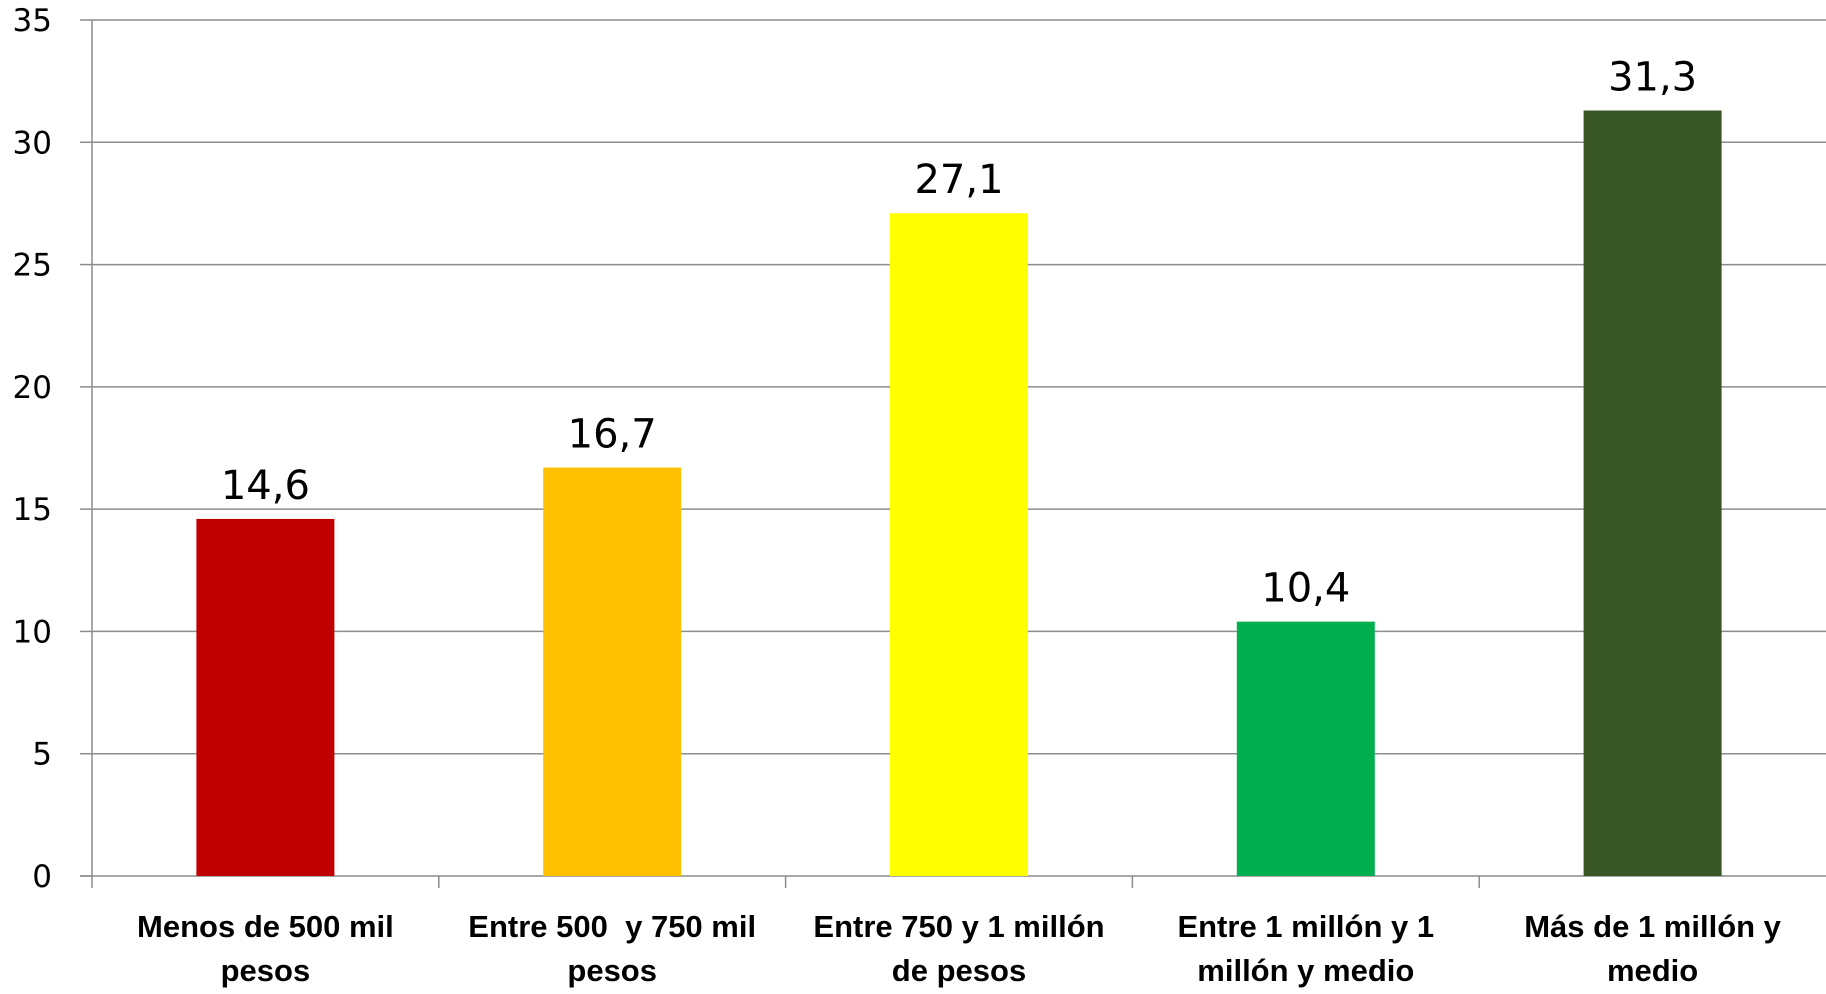 The width and height of the screenshot is (1826, 994). Describe the element at coordinates (32, 143) in the screenshot. I see `y-tick-label-30: 30` at that location.